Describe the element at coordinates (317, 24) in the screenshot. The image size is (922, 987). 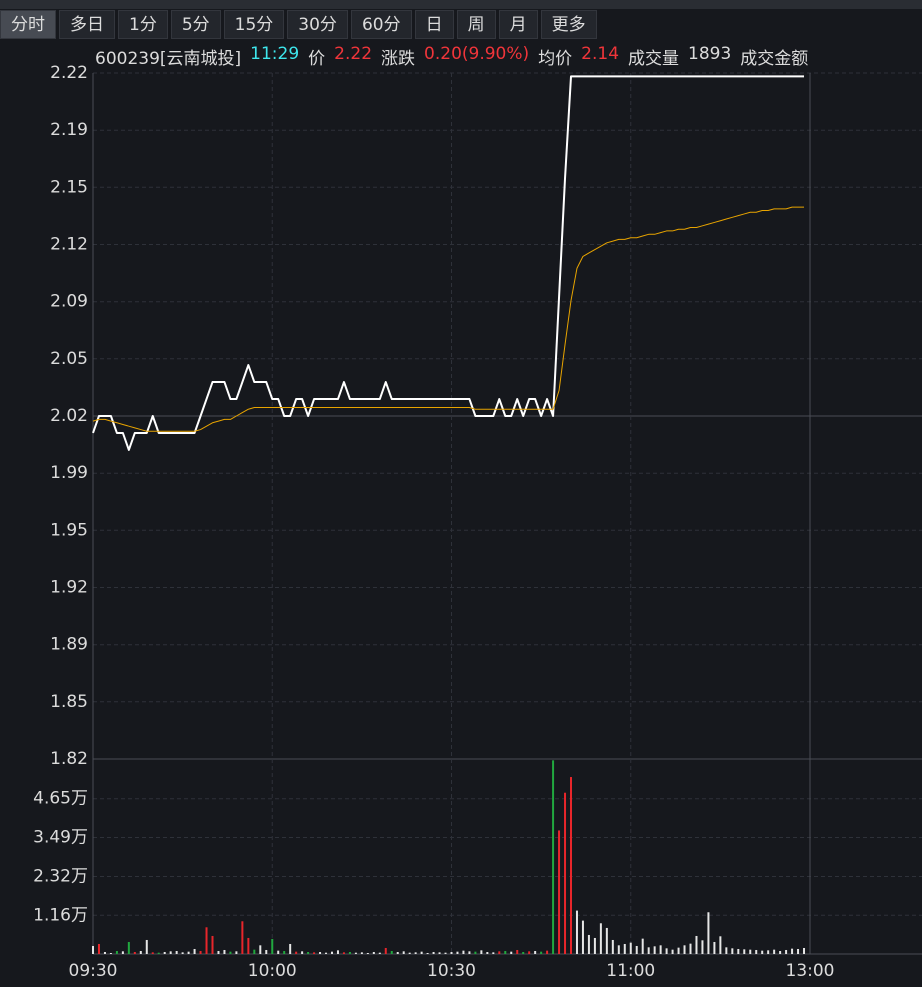
I see `tab: 30分` at that location.